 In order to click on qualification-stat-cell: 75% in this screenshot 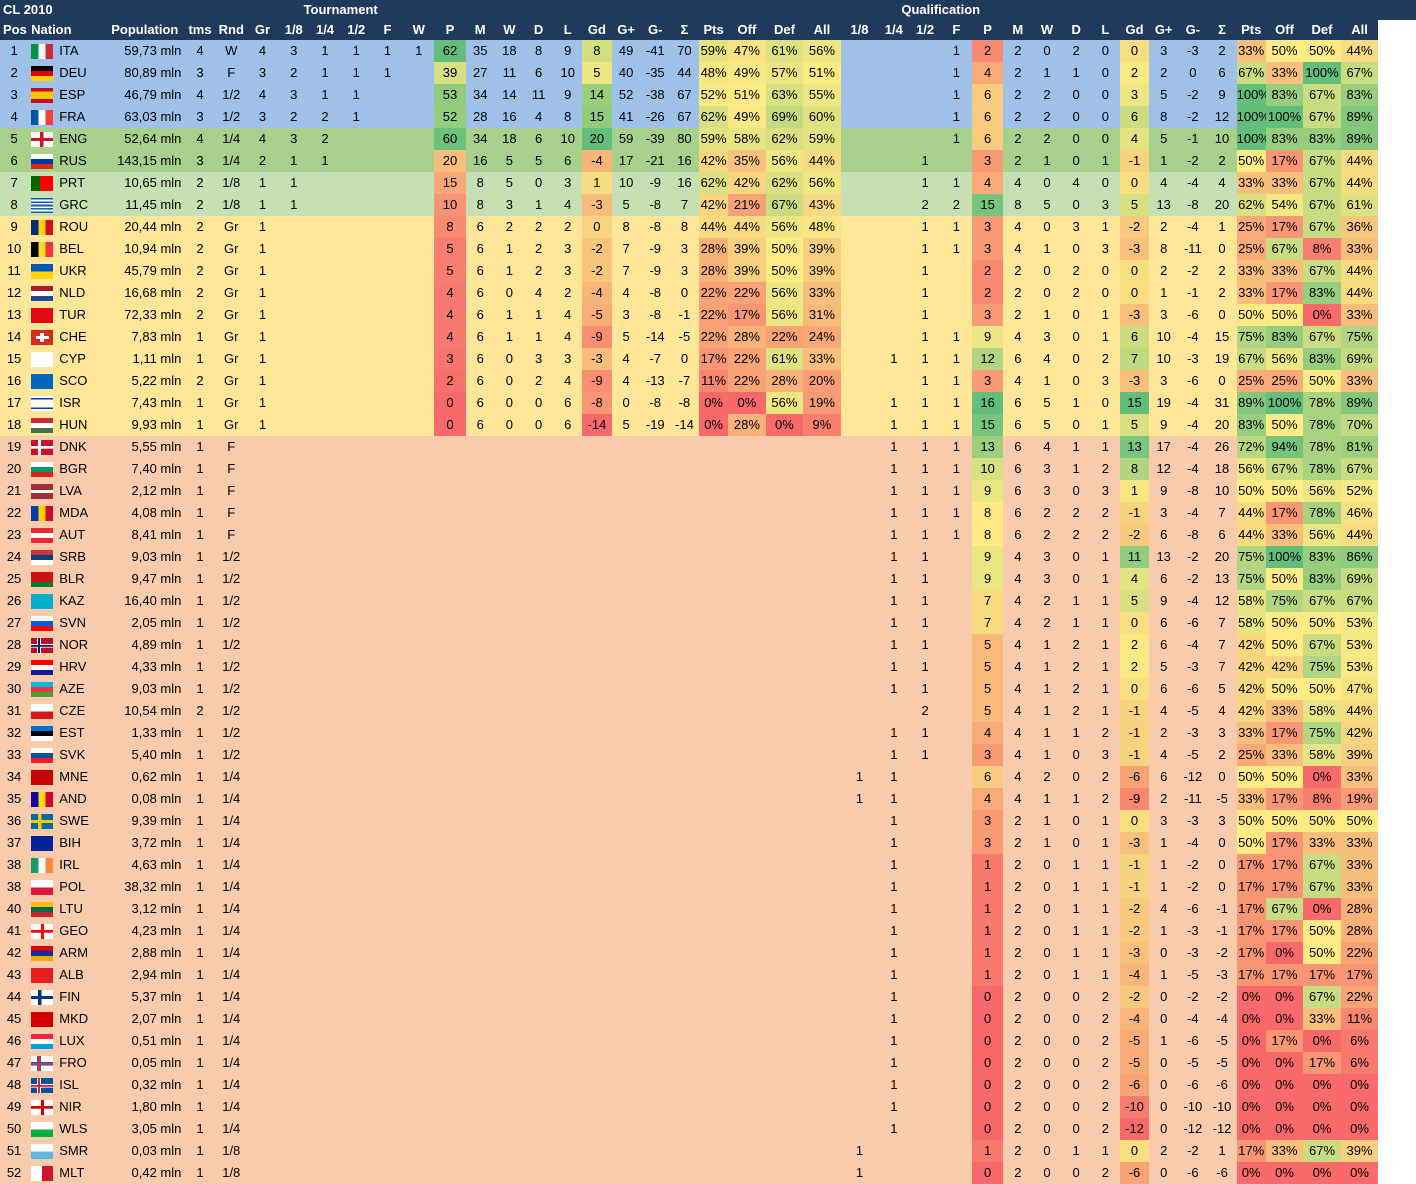, I will do `click(1322, 733)`.